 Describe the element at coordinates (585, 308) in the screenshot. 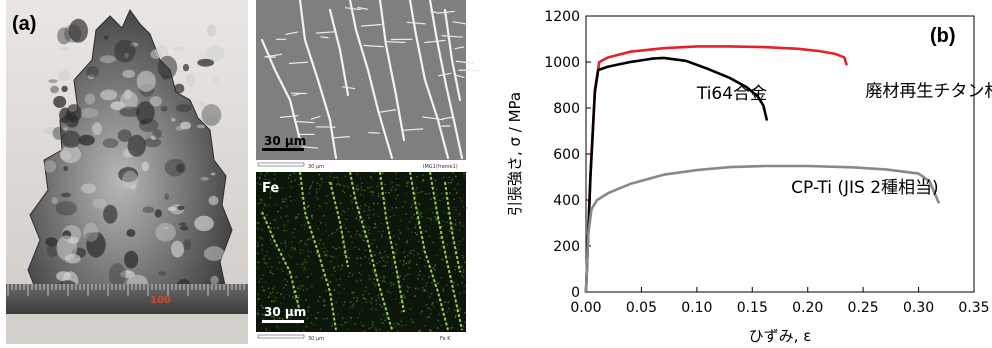

I see `x-tick-label: 0.00` at that location.